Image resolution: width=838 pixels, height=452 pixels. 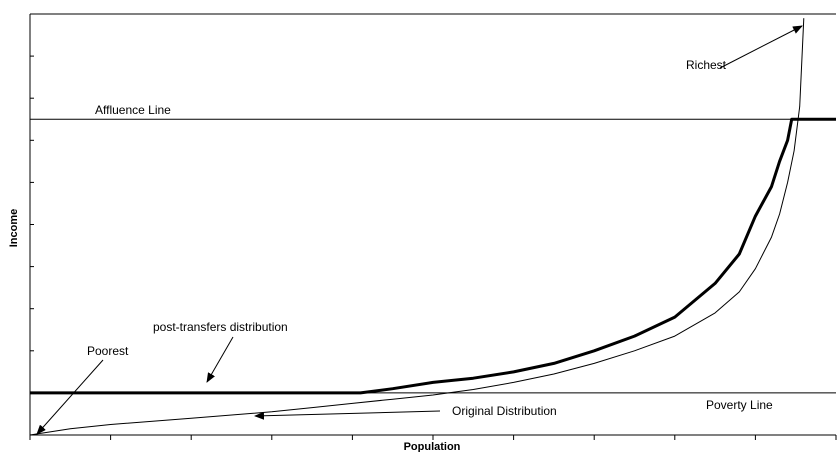 I want to click on x-axis-label: Population, so click(x=432, y=446).